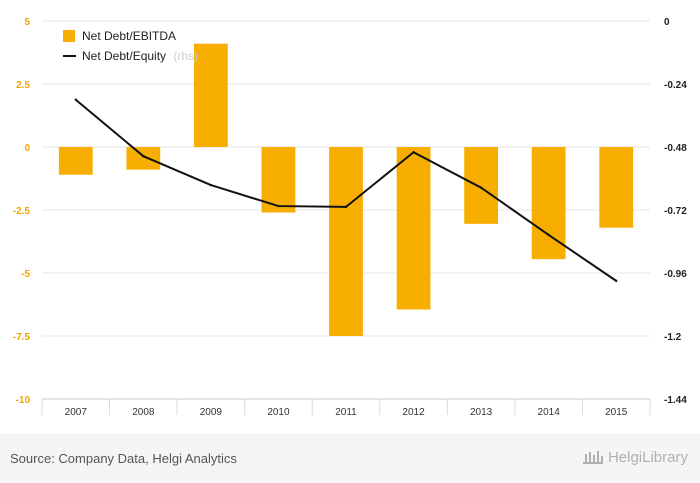  I want to click on x-tick-label: 2010, so click(278, 412).